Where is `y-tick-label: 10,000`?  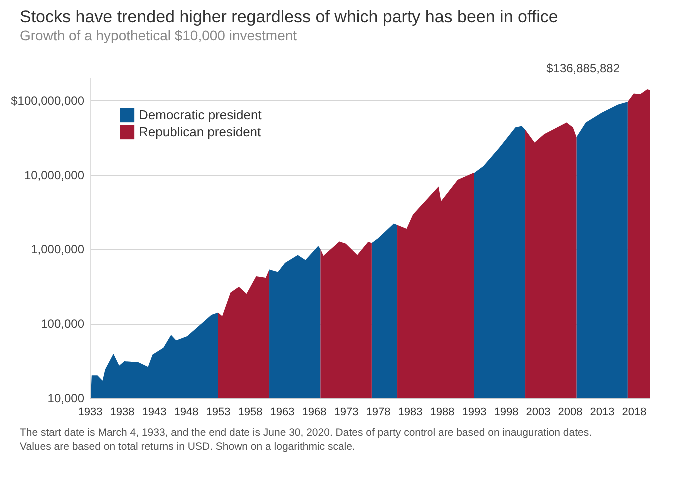
y-tick-label: 10,000 is located at coordinates (66, 399).